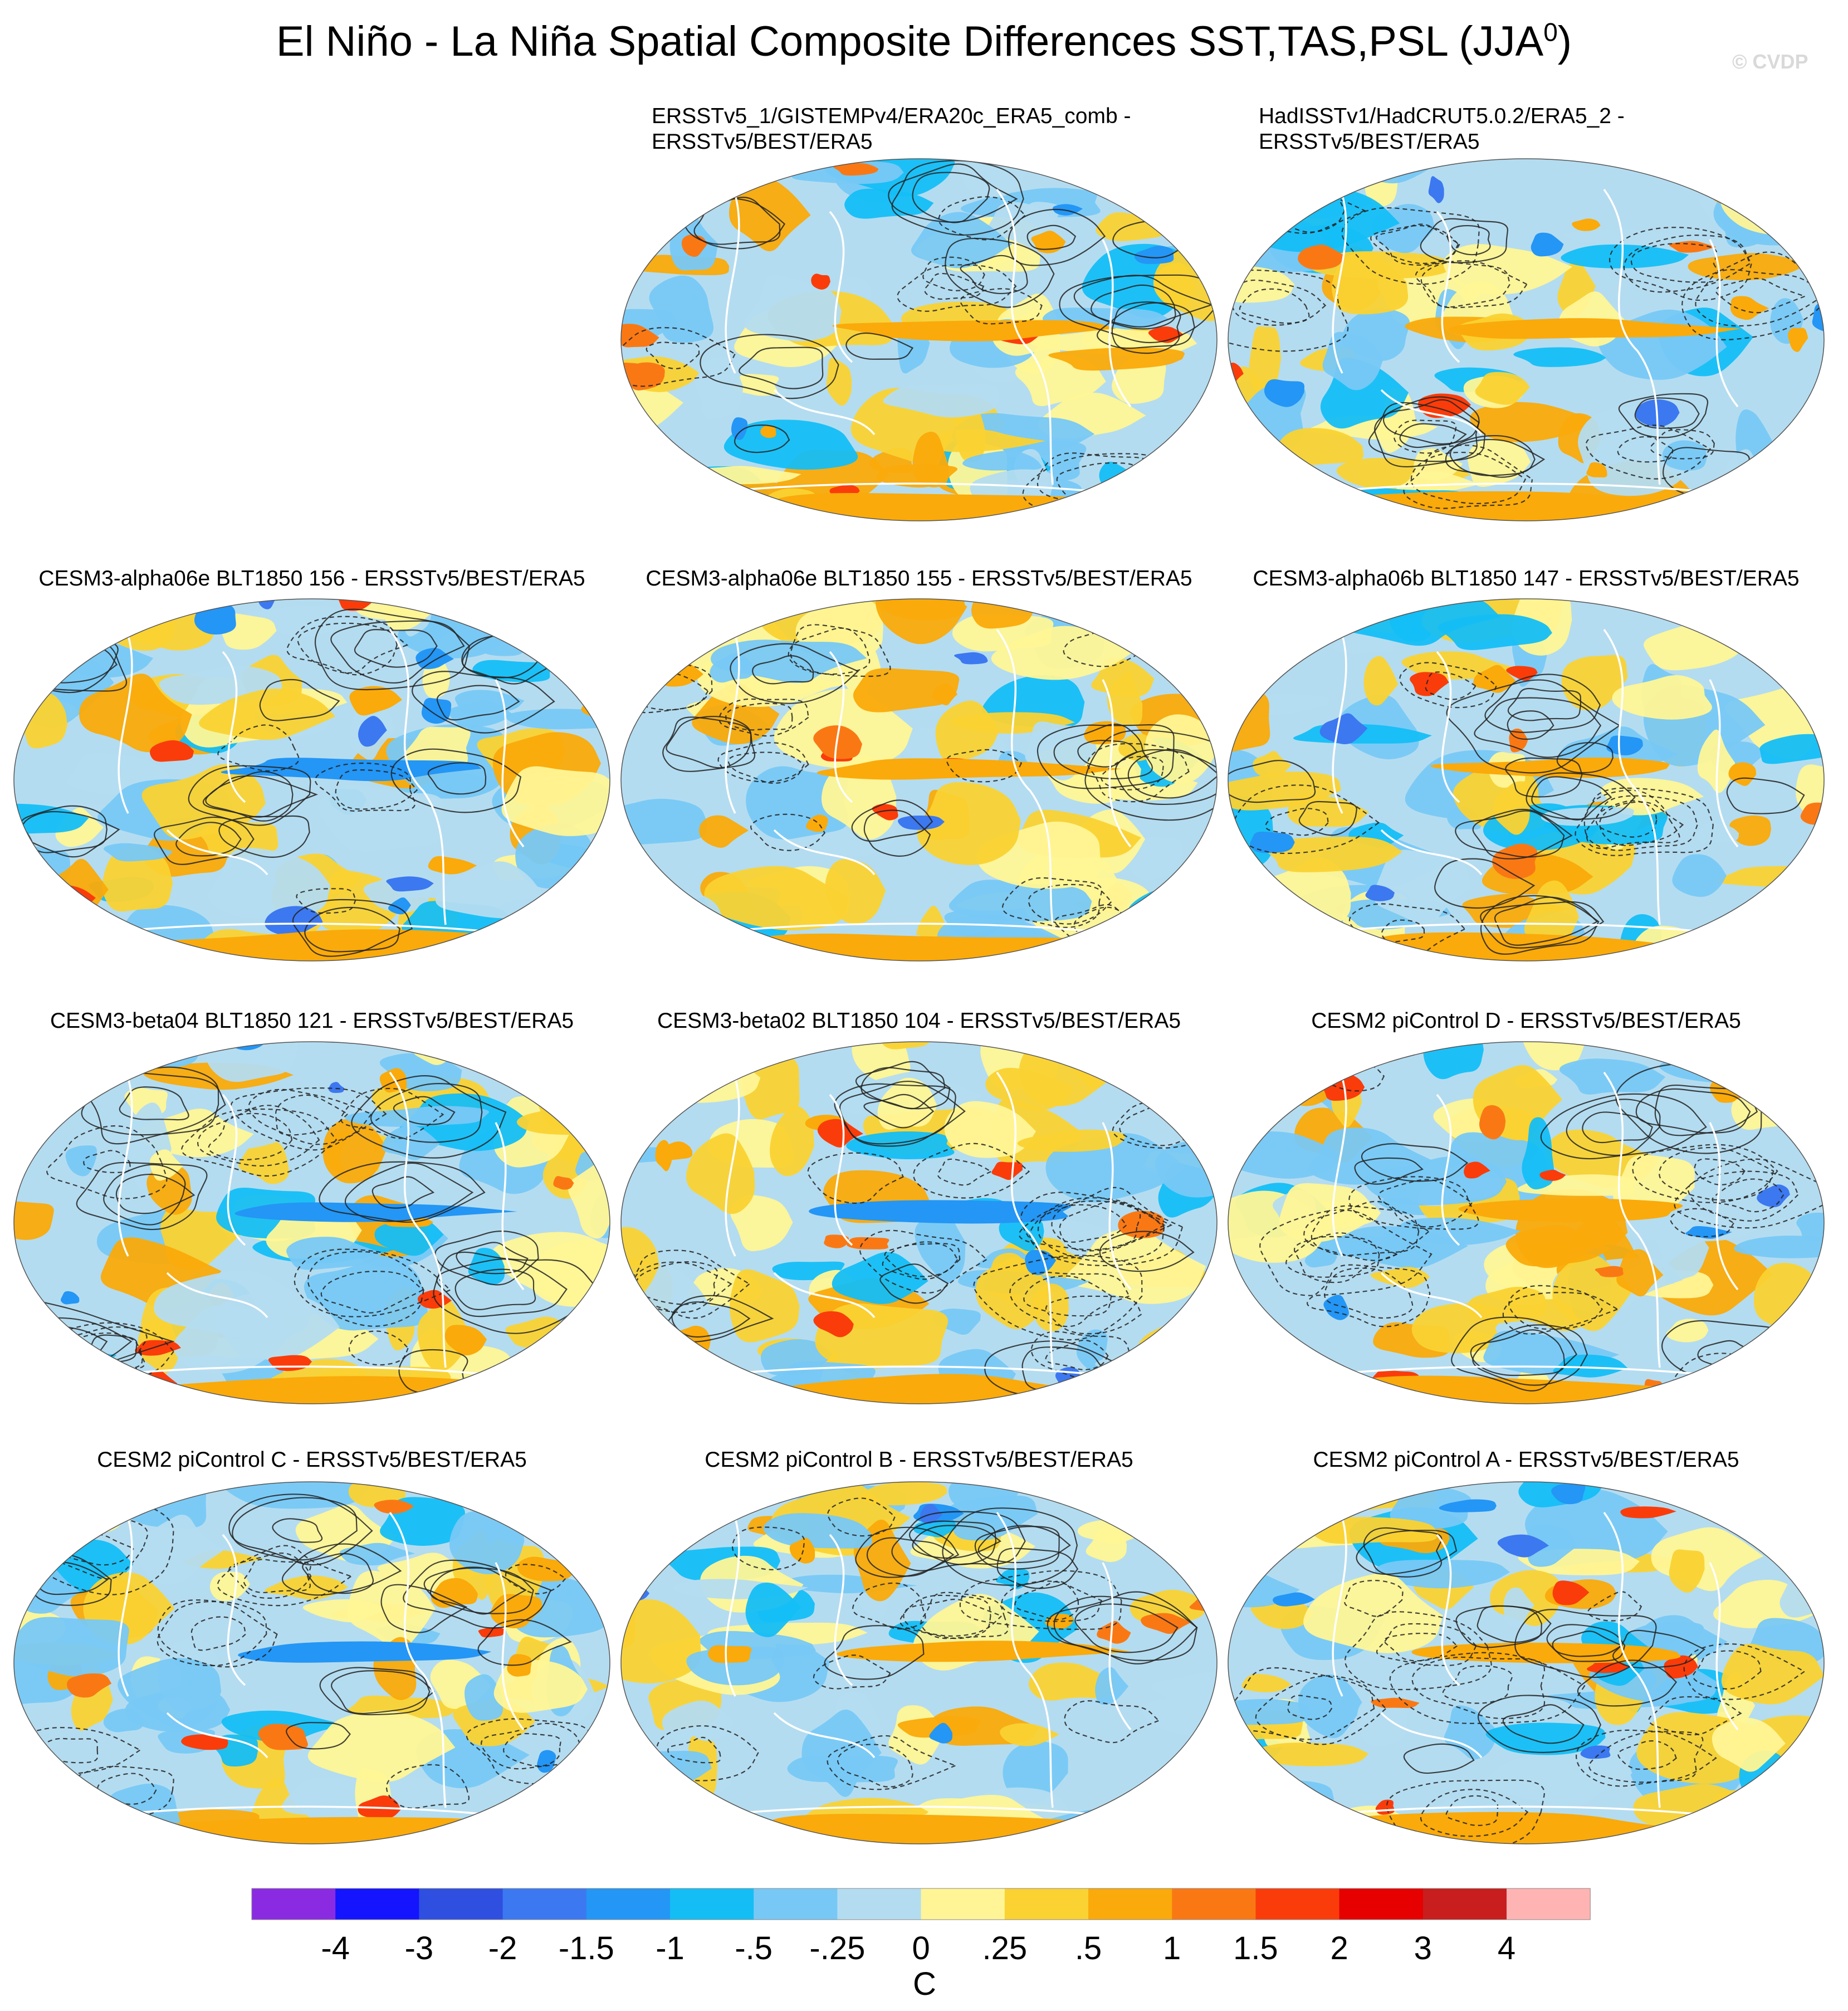 The width and height of the screenshot is (1848, 2011). I want to click on colorbar-label: -1.5, so click(586, 1948).